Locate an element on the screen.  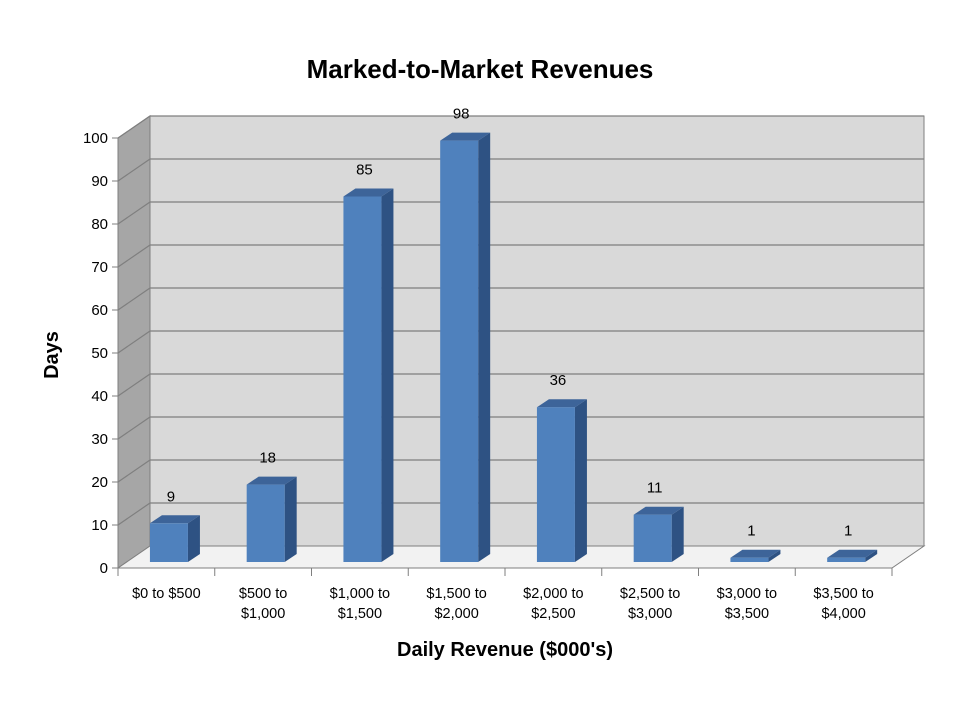
y-tick-label: 40 is located at coordinates (99, 396).